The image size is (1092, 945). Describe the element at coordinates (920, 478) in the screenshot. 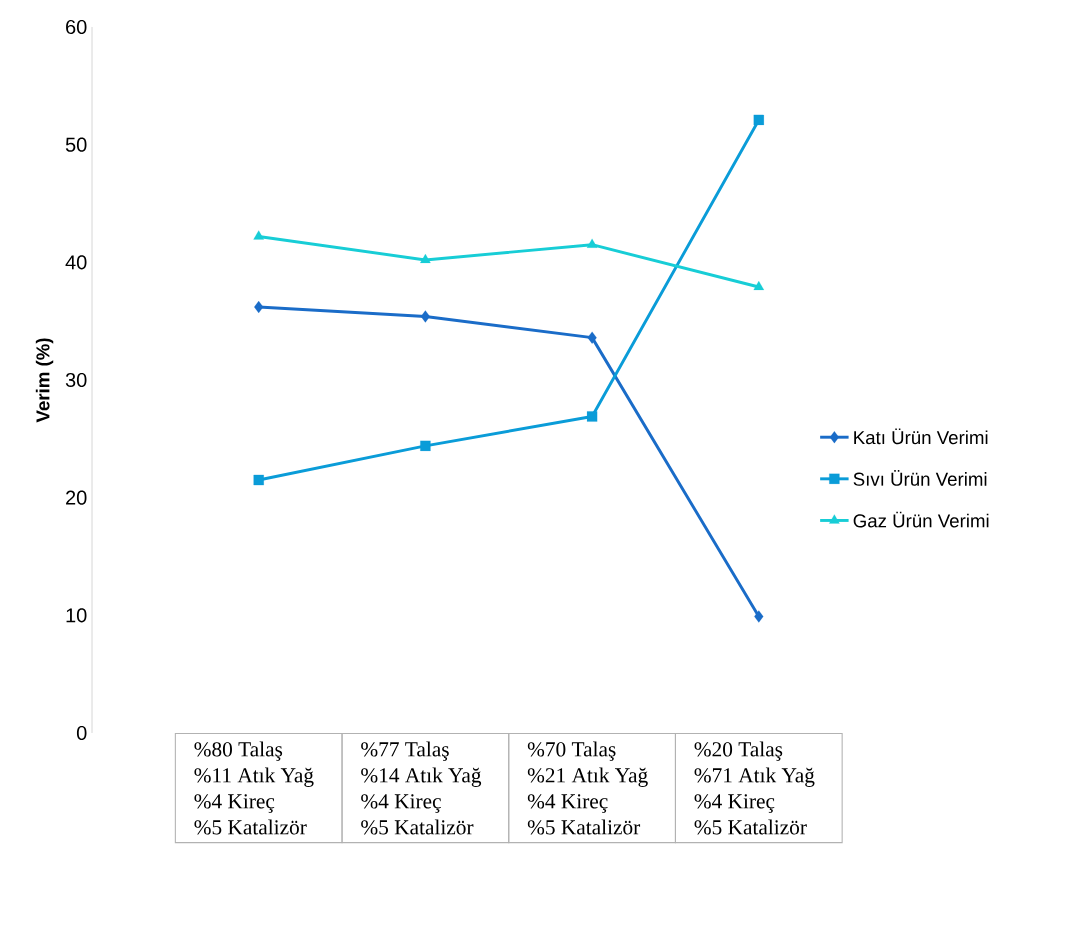

I see `legend-label: Sıvı Ürün Verimi` at that location.